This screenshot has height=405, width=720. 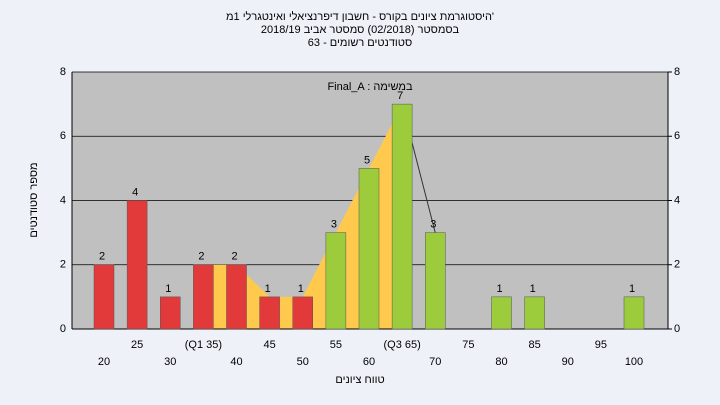 I want to click on chart-subtitle: בסמסטר (02/2018) סמסטר אביב 2018/19, so click(x=360, y=30).